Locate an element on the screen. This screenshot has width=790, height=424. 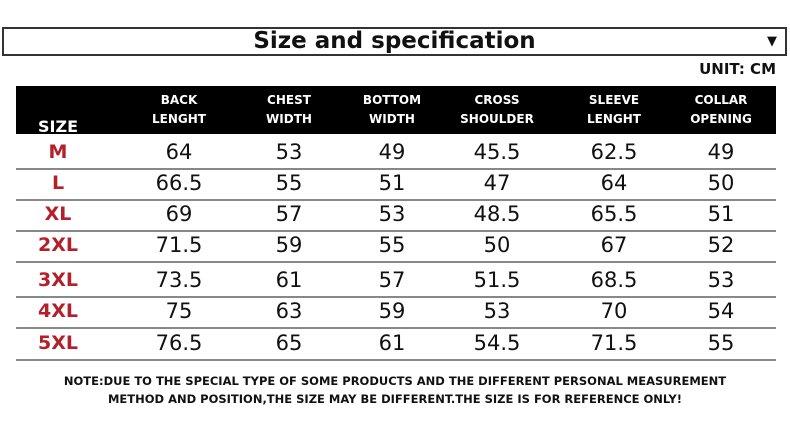
table-row: 5XL 76.5 65 61 54.5 71.5 55 is located at coordinates (396, 344).